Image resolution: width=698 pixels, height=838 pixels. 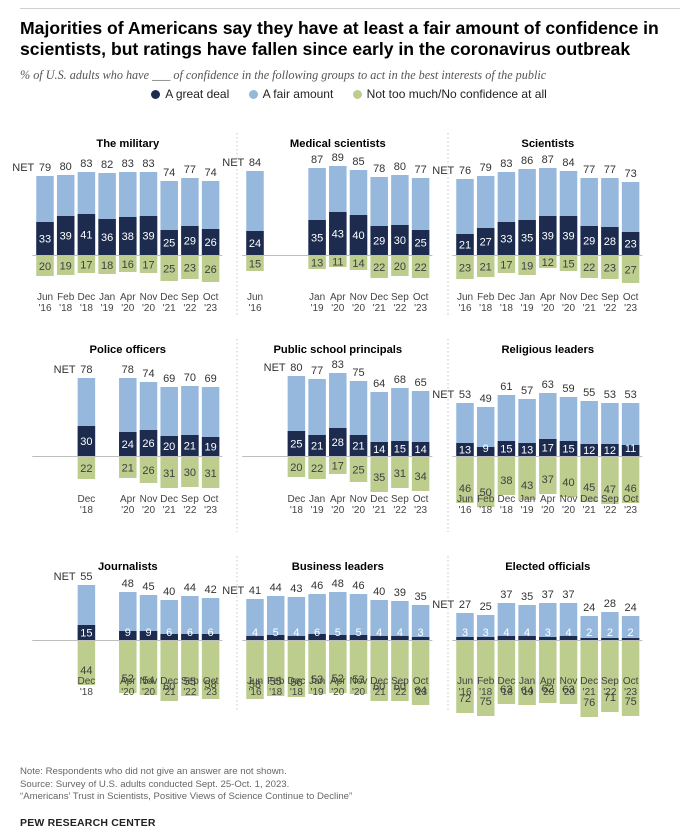 I want to click on tick-year: '22, so click(x=399, y=510).